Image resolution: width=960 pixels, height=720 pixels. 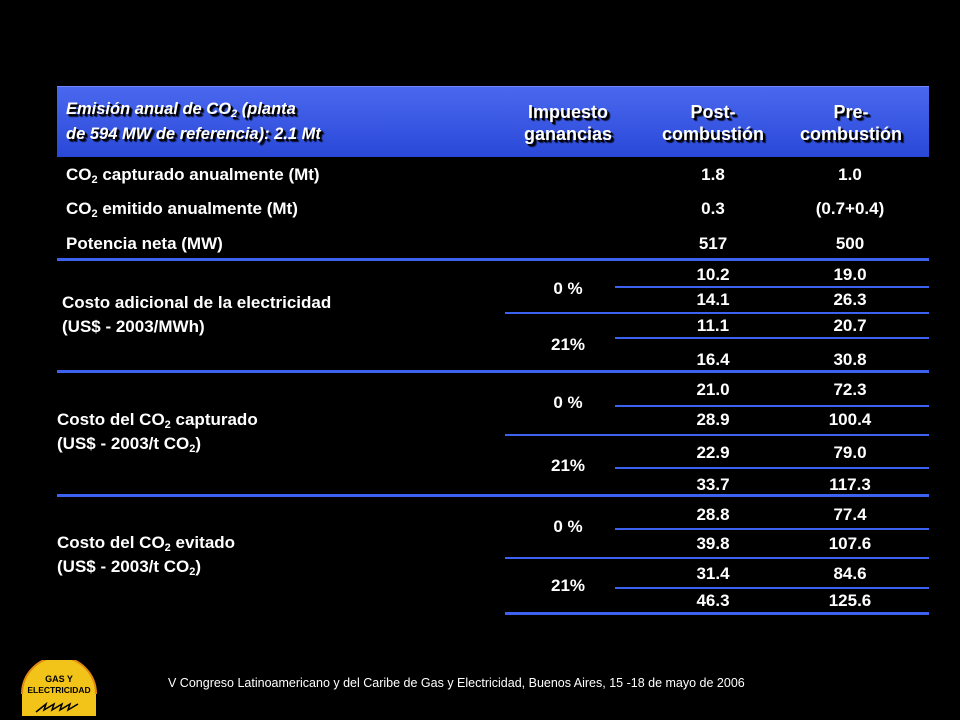 I want to click on value-cell: 21.0, so click(x=713, y=389).